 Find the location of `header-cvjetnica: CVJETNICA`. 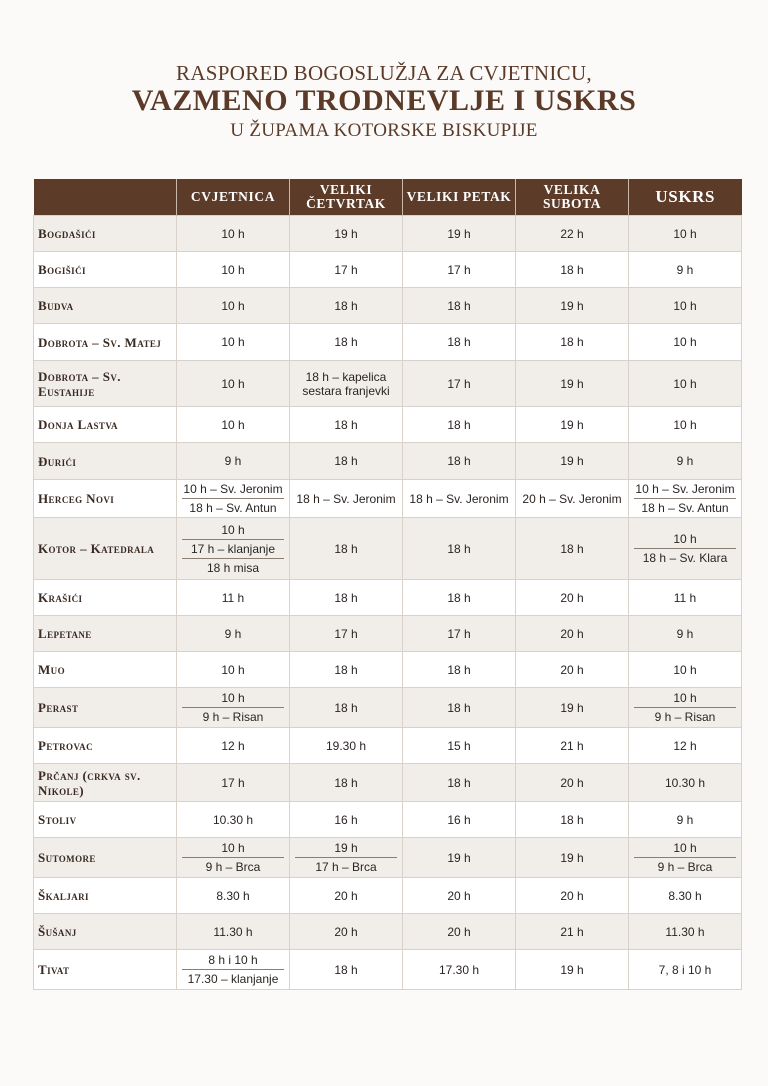

header-cvjetnica: CVJETNICA is located at coordinates (233, 197).